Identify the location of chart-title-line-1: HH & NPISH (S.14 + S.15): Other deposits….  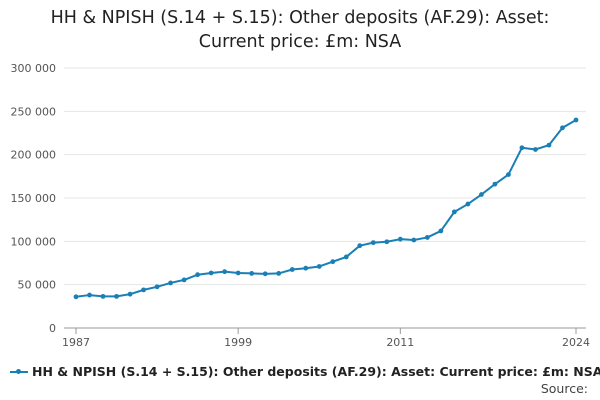
(300, 18).